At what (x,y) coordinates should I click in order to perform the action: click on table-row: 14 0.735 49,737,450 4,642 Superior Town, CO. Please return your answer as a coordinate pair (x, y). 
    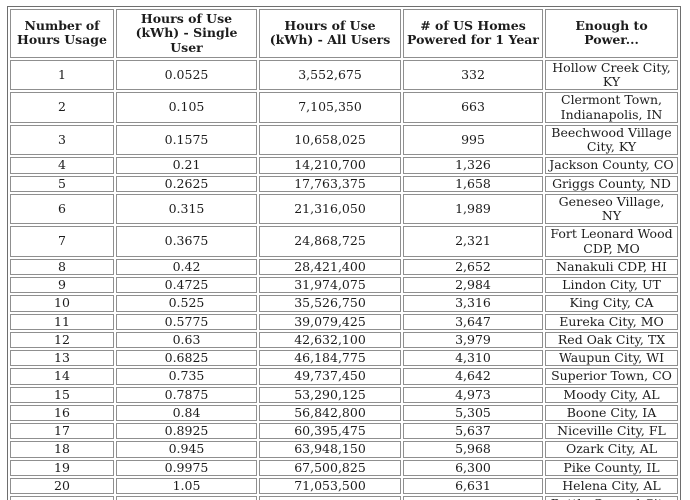
    Looking at the image, I should click on (344, 376).